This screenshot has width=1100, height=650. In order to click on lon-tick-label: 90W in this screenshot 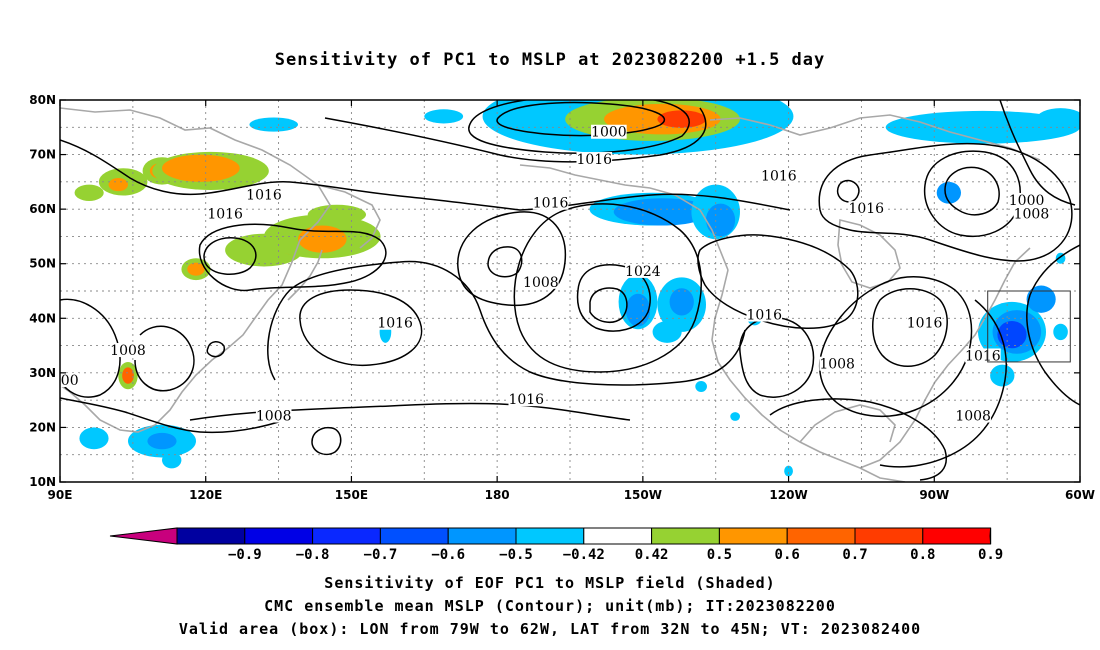, I will do `click(934, 495)`.